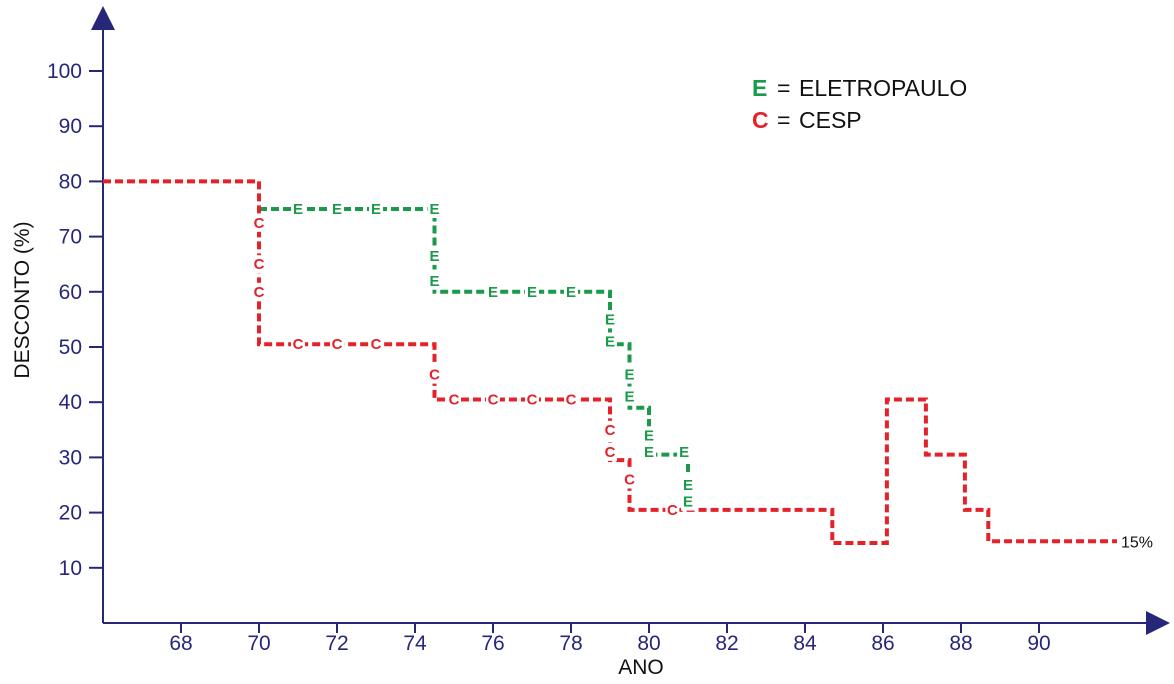 Image resolution: width=1174 pixels, height=684 pixels. I want to click on x-tick-label: 88, so click(960, 643).